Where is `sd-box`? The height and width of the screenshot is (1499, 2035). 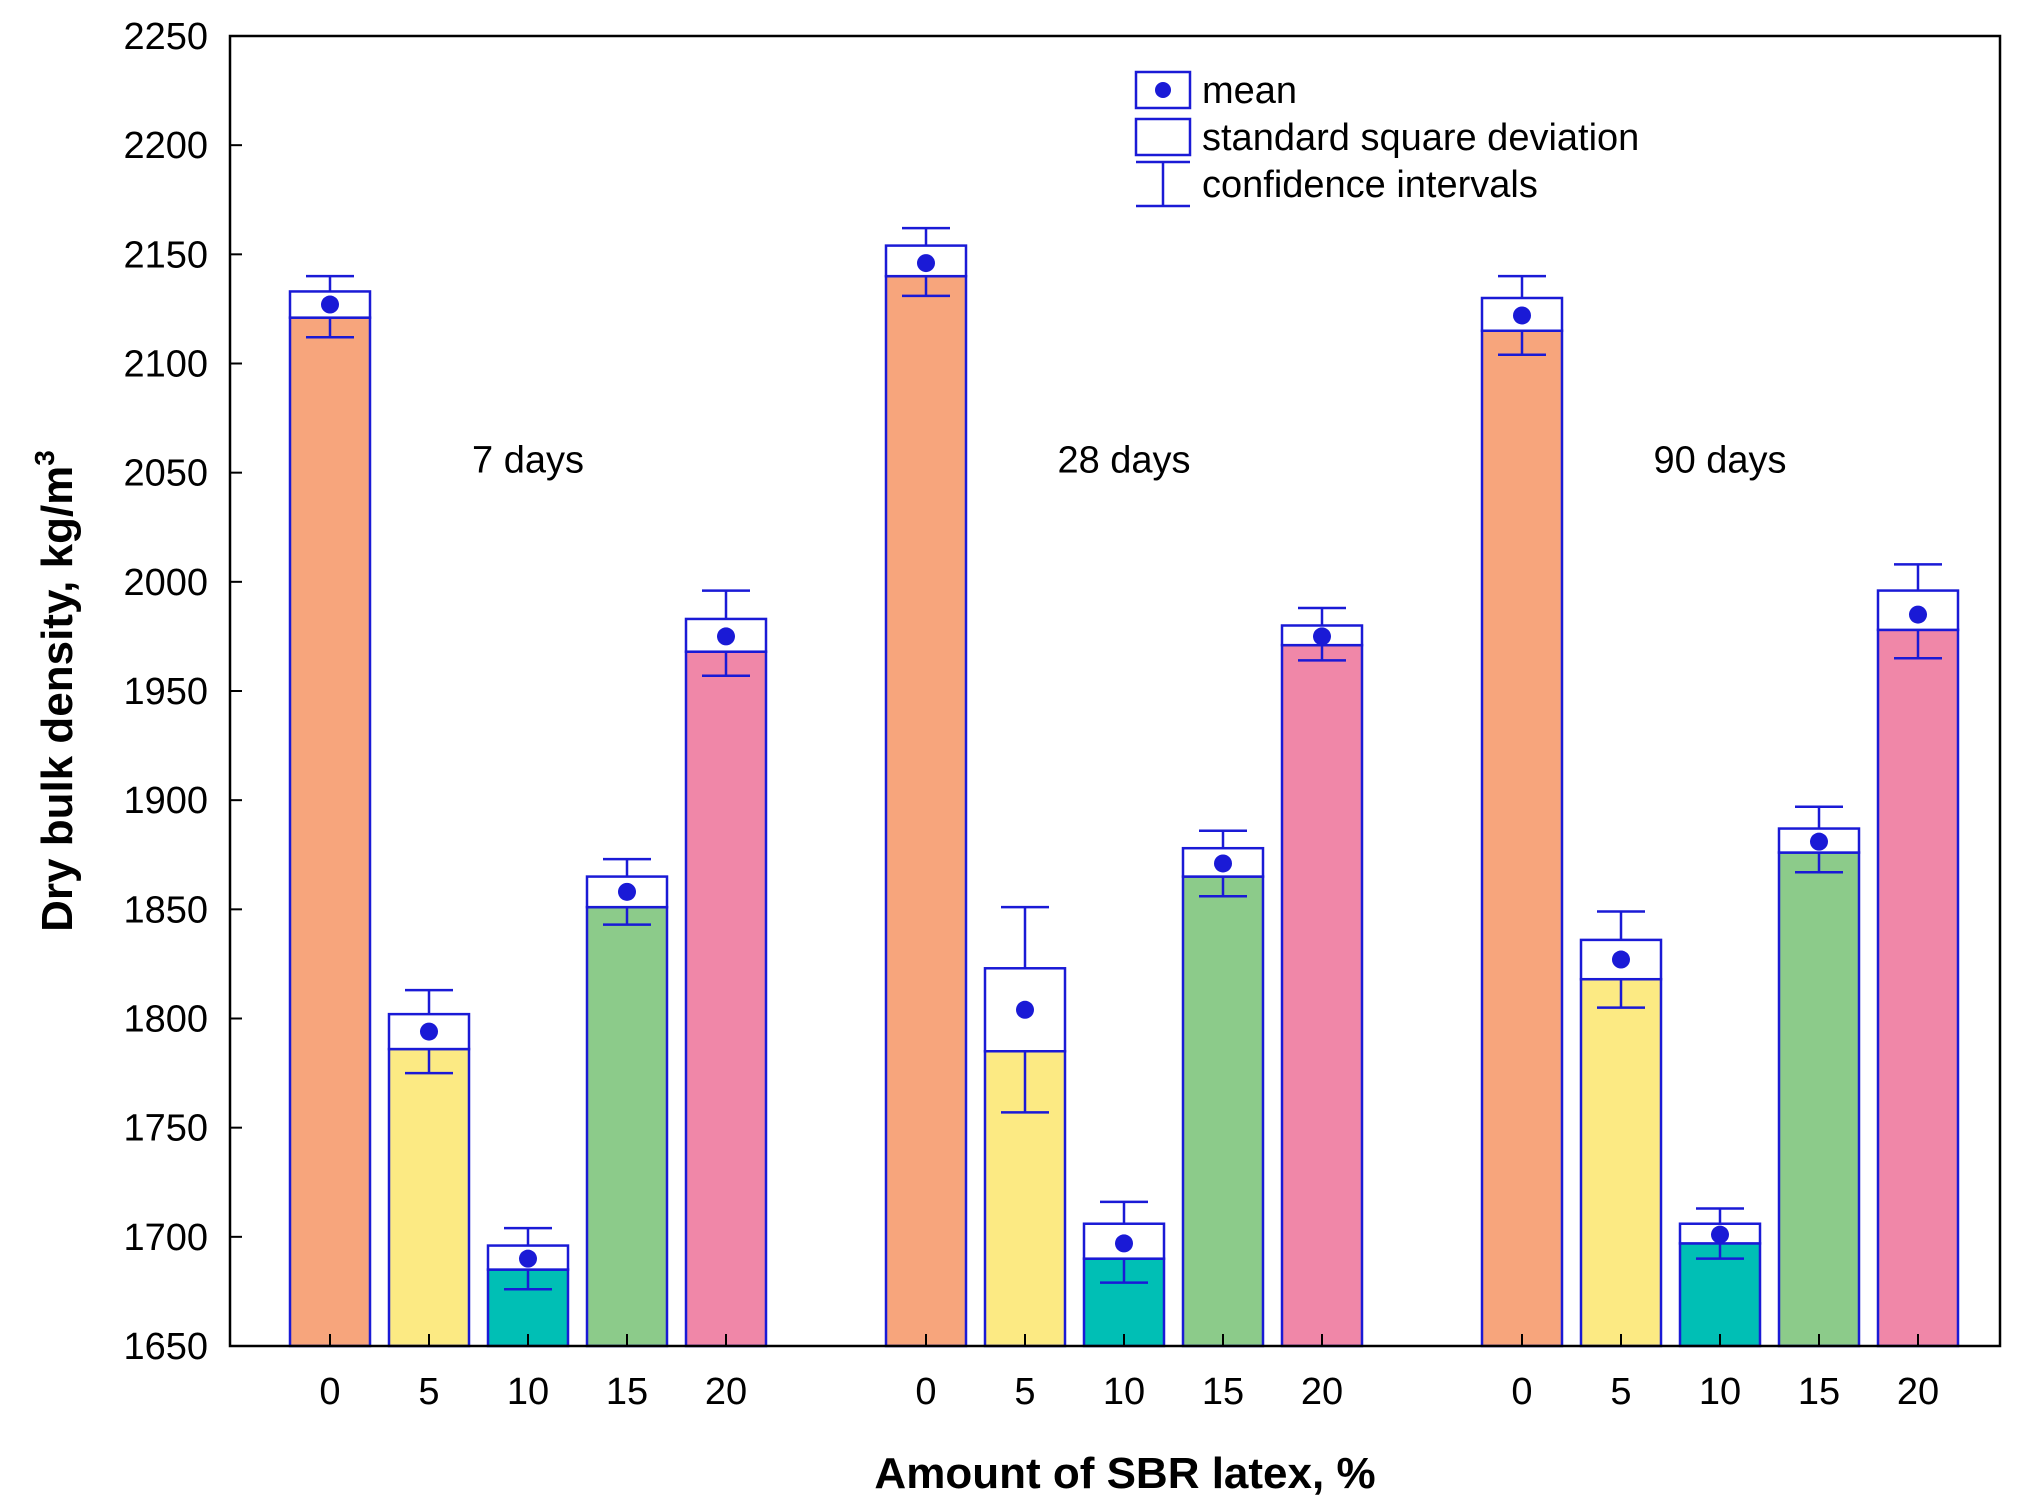
sd-box is located at coordinates (1124, 1241).